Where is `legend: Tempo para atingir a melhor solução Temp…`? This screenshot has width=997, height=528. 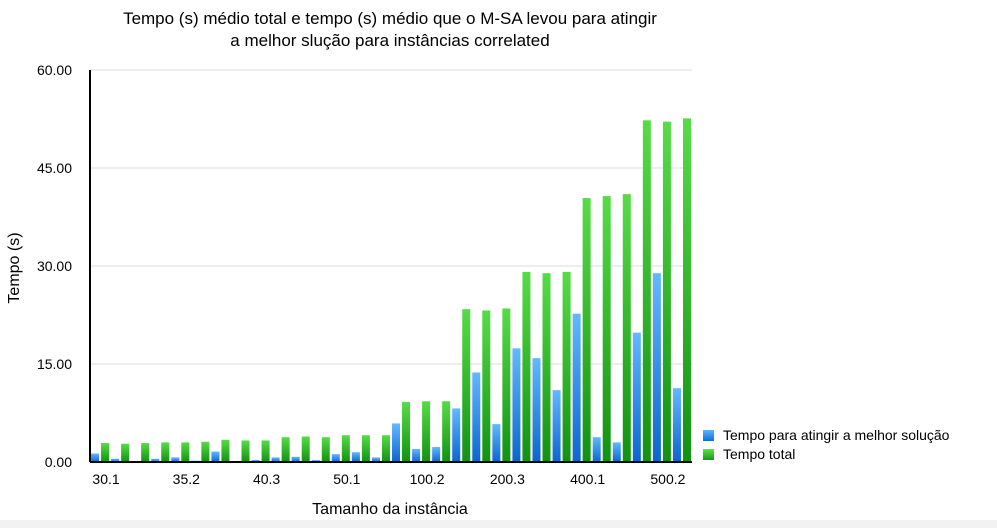
legend: Tempo para atingir a melhor solução Temp… is located at coordinates (826, 445).